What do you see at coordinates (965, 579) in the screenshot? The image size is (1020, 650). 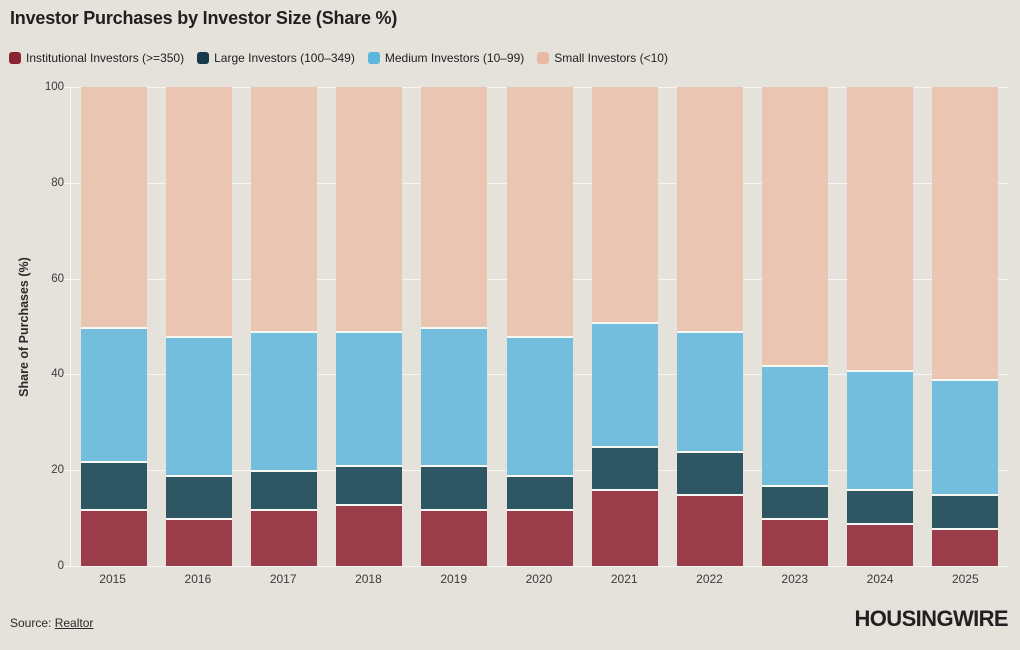 I see `x-tick-label: 2025` at bounding box center [965, 579].